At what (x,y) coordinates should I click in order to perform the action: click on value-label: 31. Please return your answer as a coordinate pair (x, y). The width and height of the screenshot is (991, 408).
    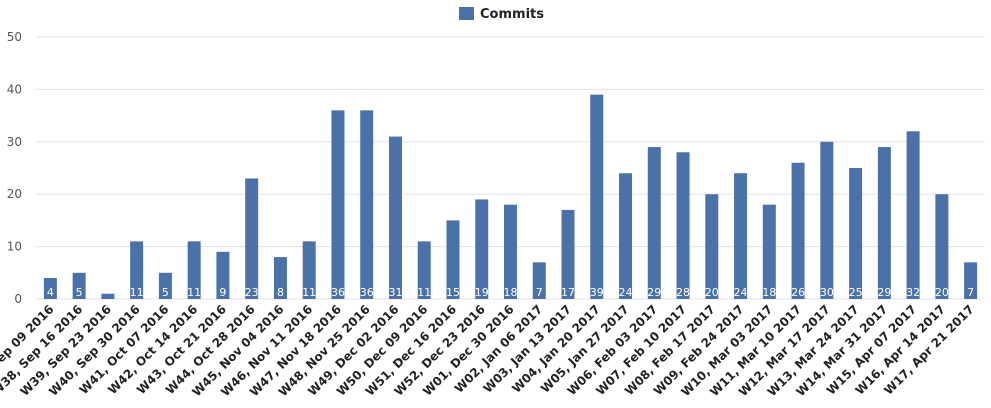
    Looking at the image, I should click on (395, 292).